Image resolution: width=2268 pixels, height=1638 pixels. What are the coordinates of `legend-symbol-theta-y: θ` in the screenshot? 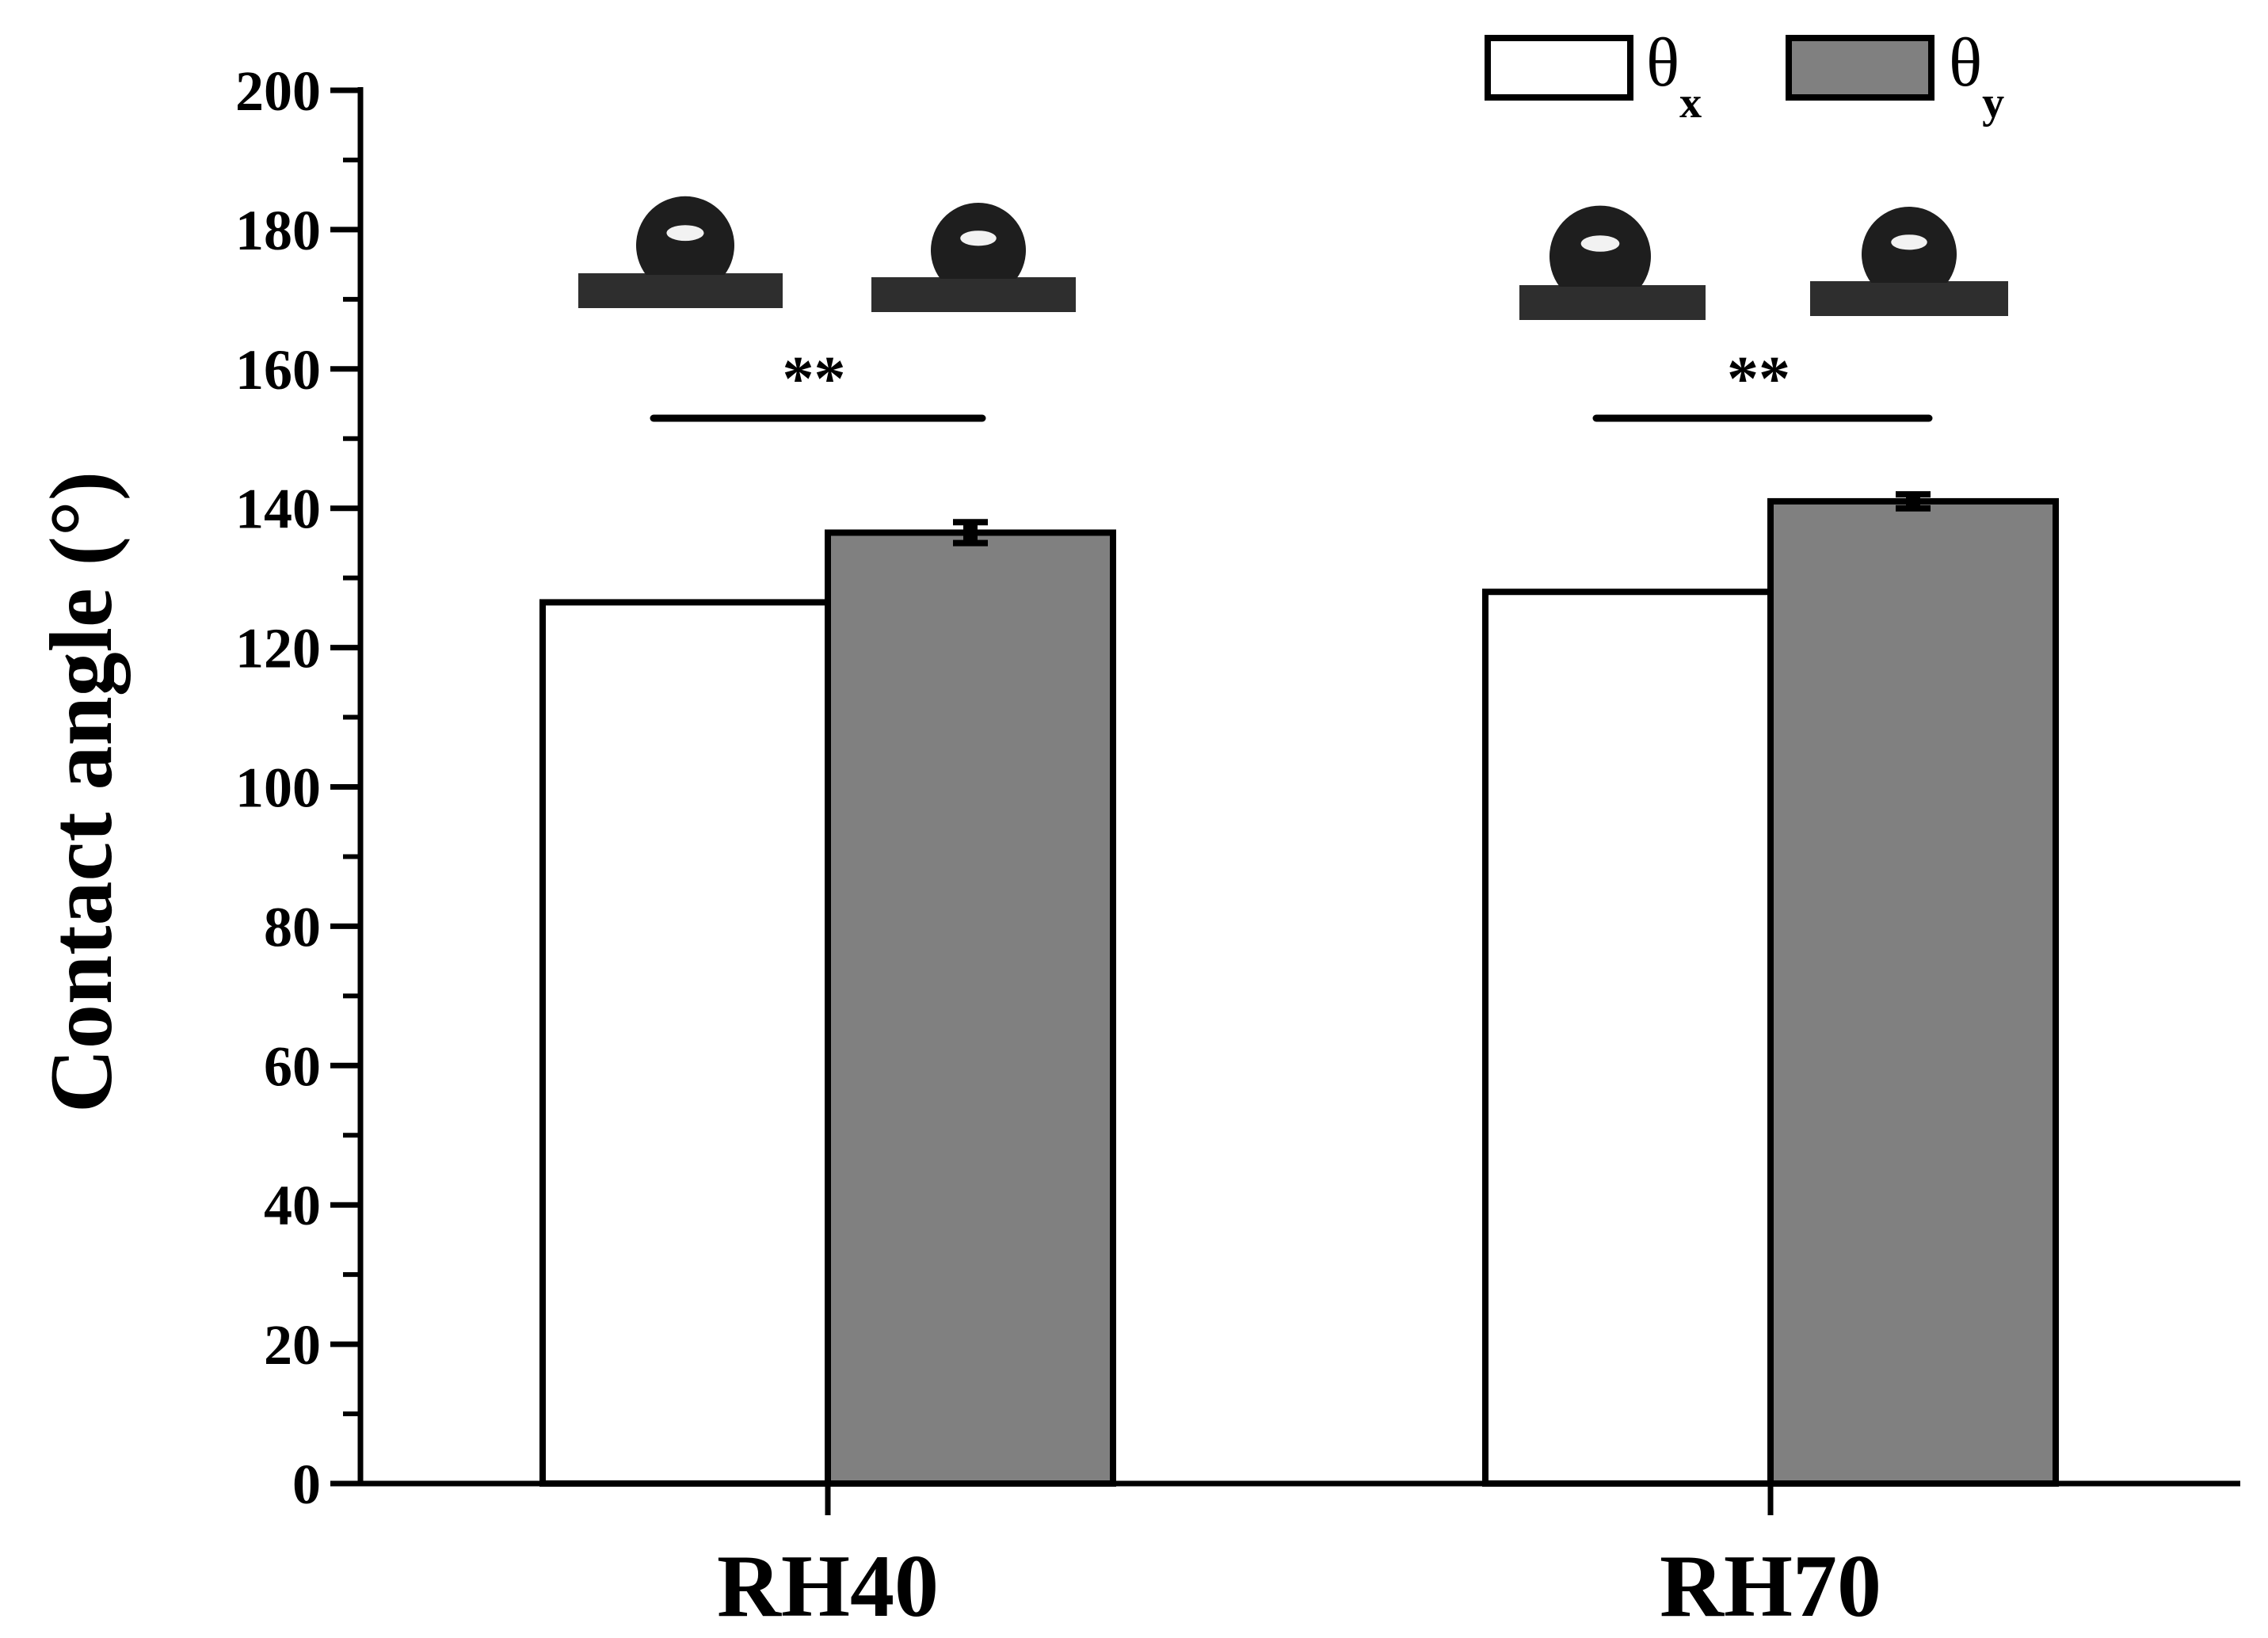 It's located at (1965, 63).